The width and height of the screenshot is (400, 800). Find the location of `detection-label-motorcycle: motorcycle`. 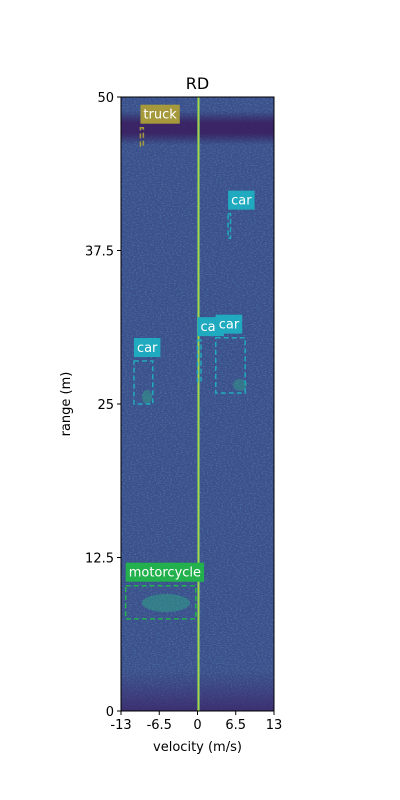

detection-label-motorcycle: motorcycle is located at coordinates (165, 573).